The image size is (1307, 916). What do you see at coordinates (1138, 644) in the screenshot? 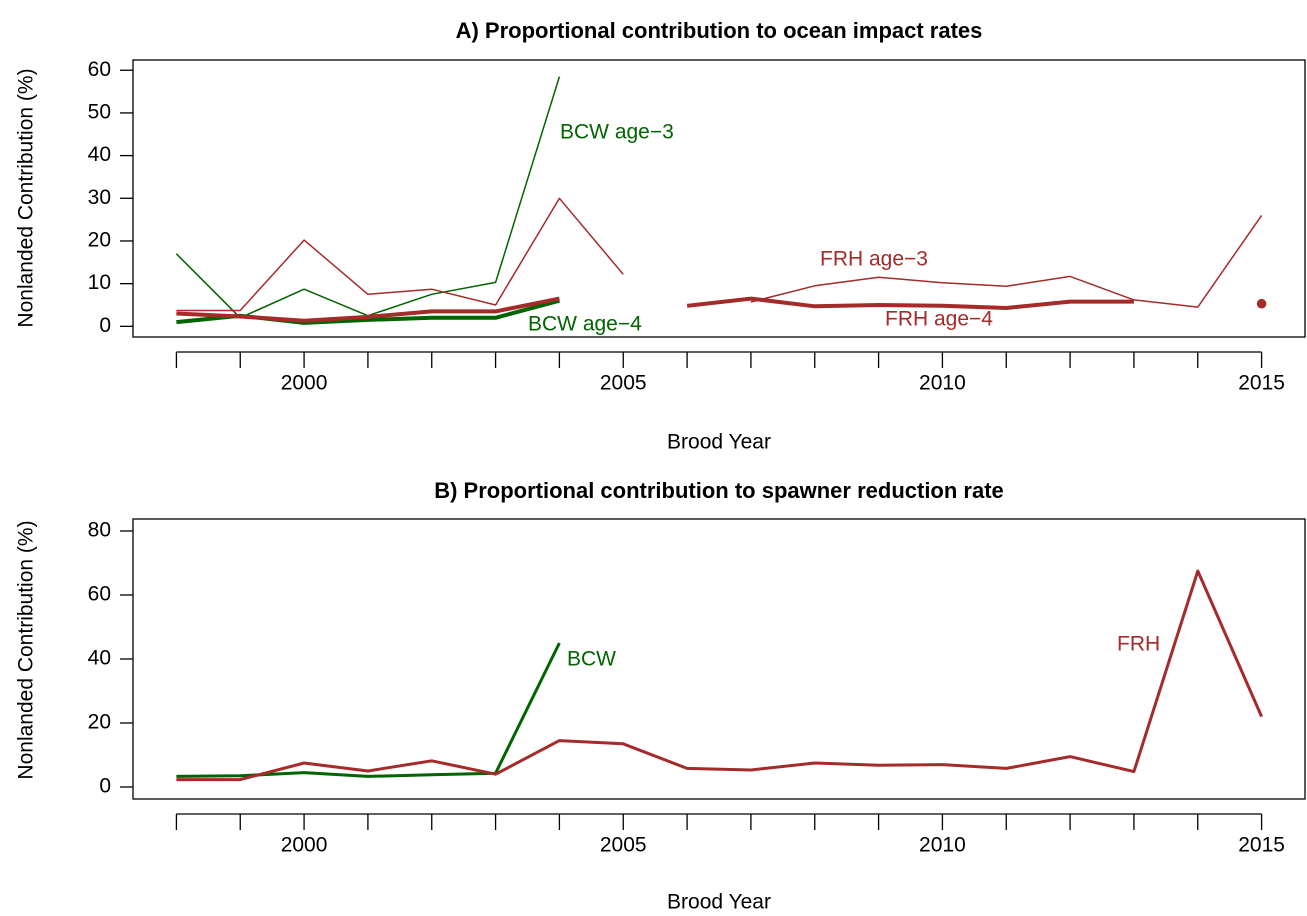
I see `series-label: FRH` at bounding box center [1138, 644].